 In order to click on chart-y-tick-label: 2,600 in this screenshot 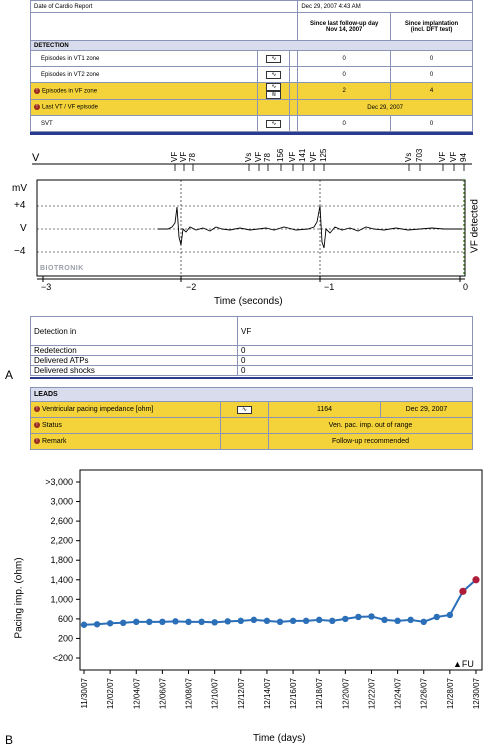, I will do `click(61, 521)`.